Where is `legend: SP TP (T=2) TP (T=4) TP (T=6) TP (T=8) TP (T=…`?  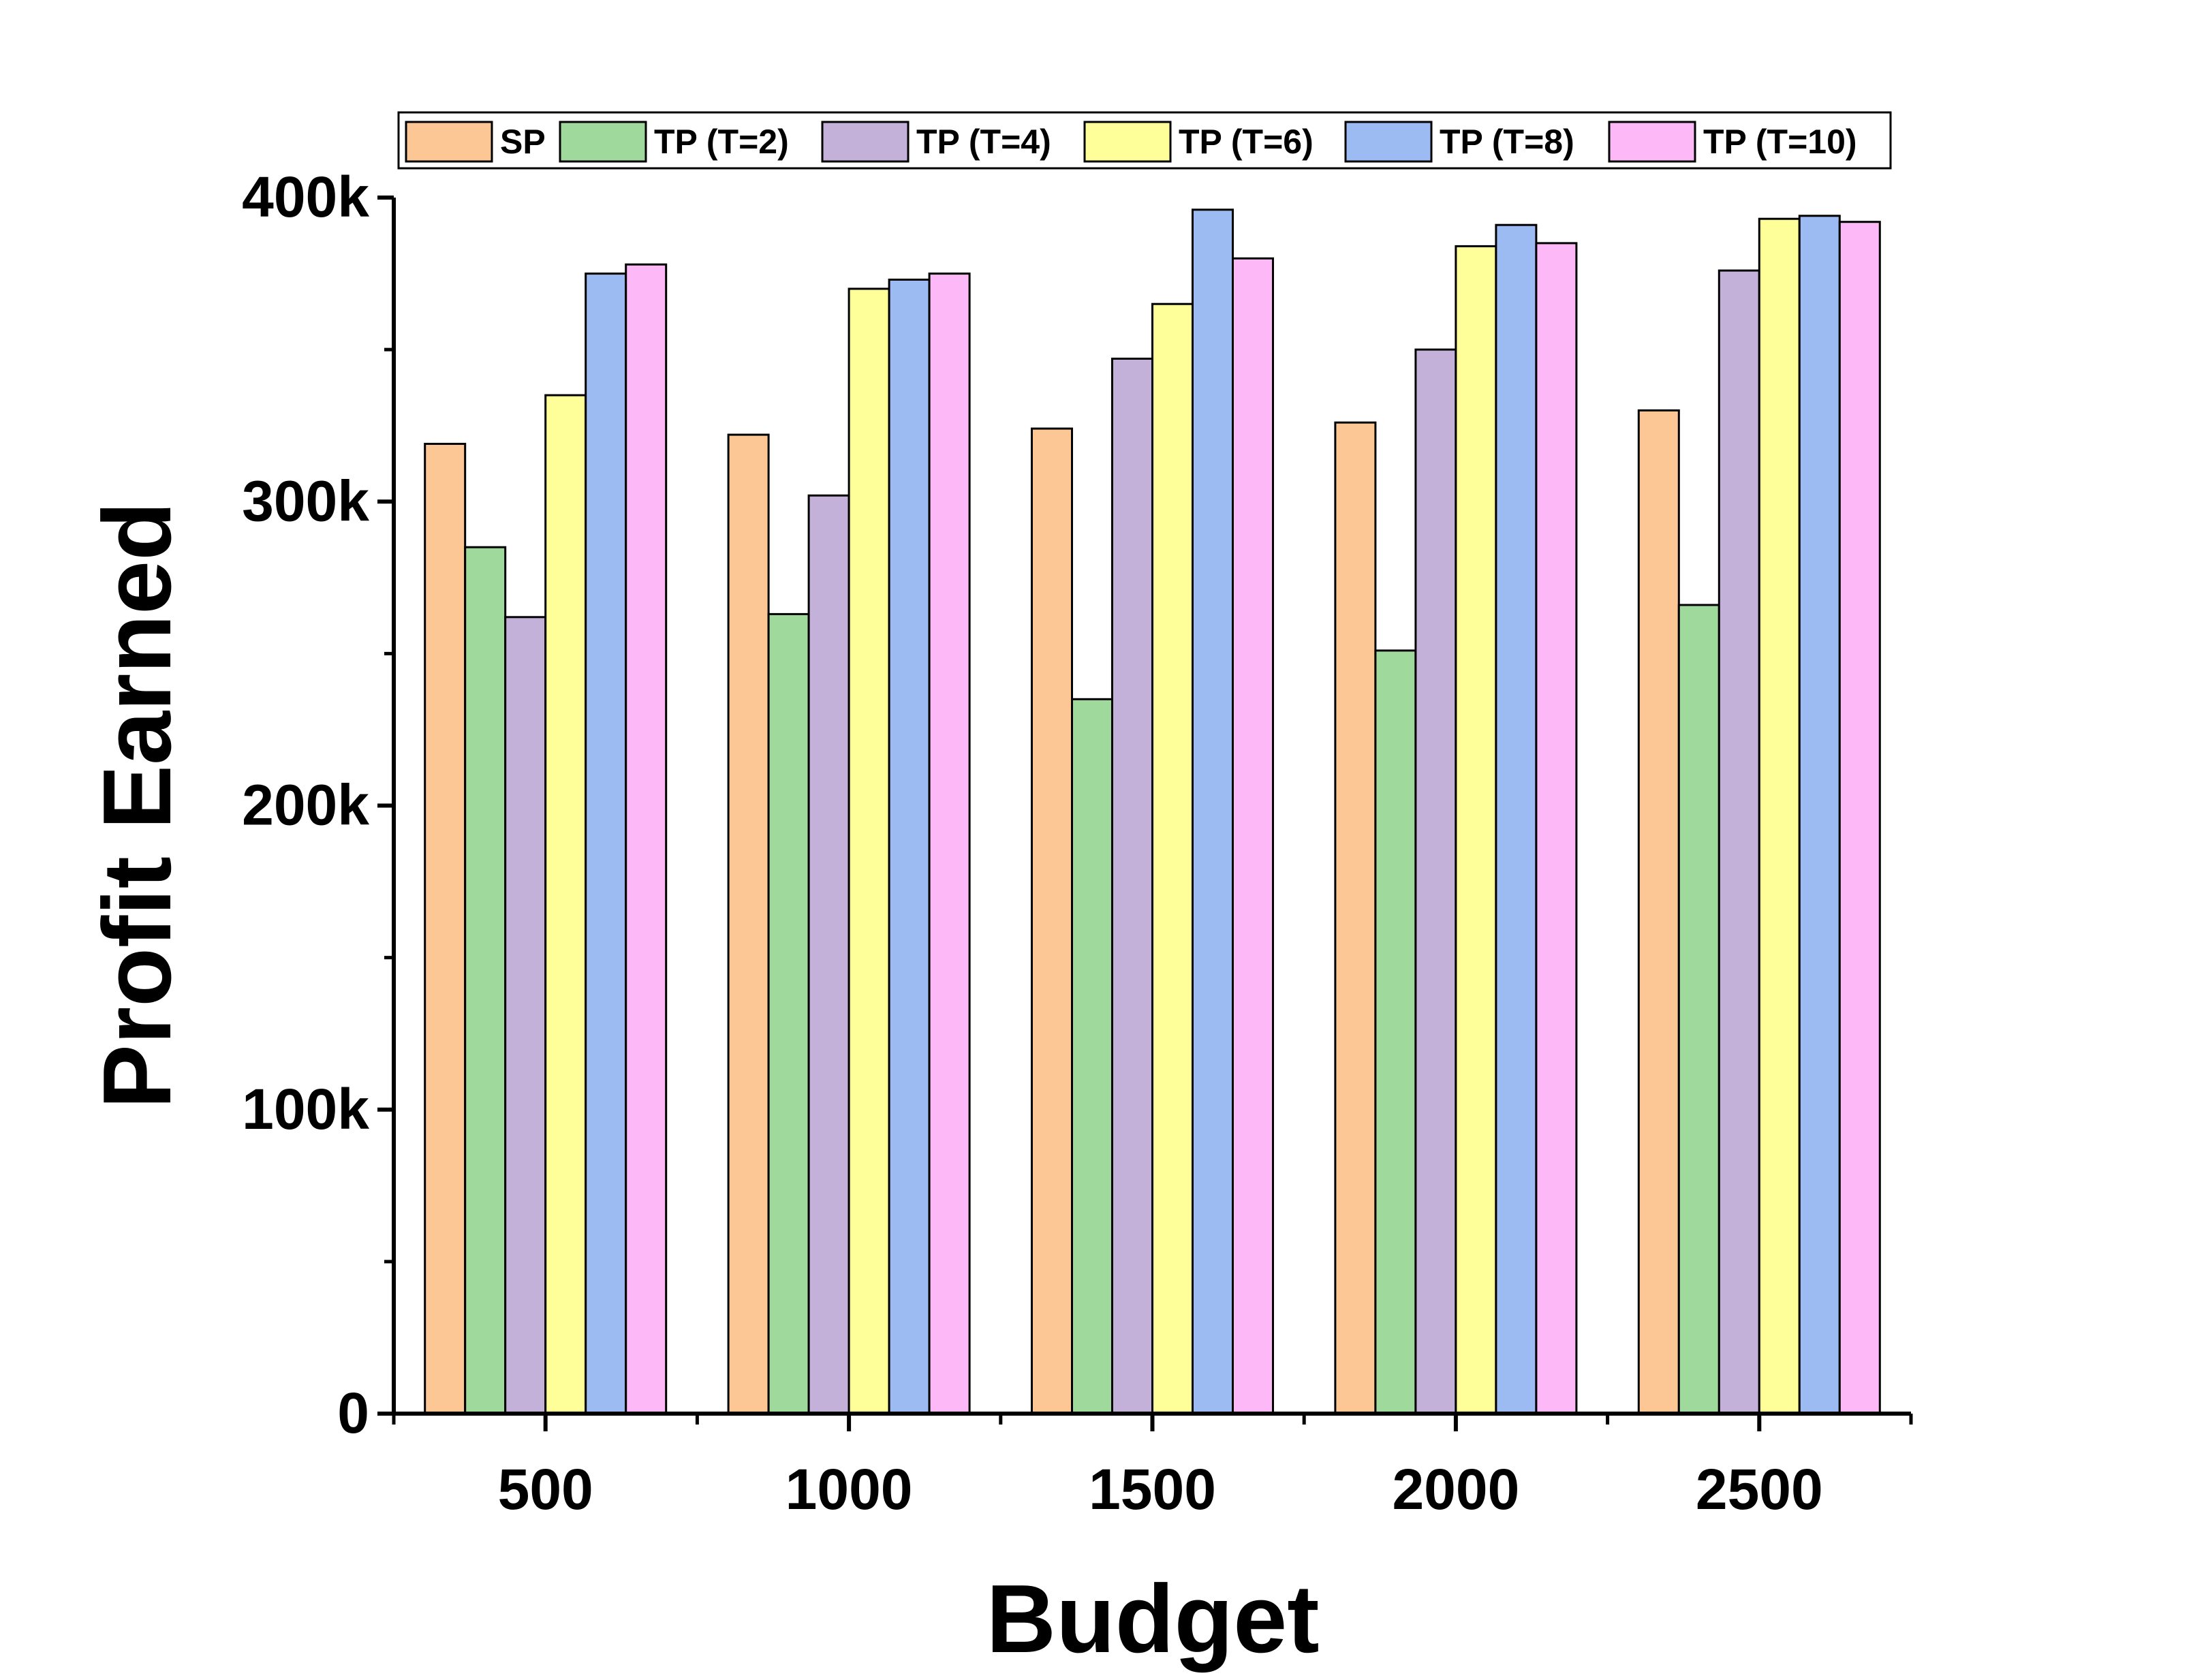 legend: SP TP (T=2) TP (T=4) TP (T=6) TP (T=8) TP (T=… is located at coordinates (1144, 140).